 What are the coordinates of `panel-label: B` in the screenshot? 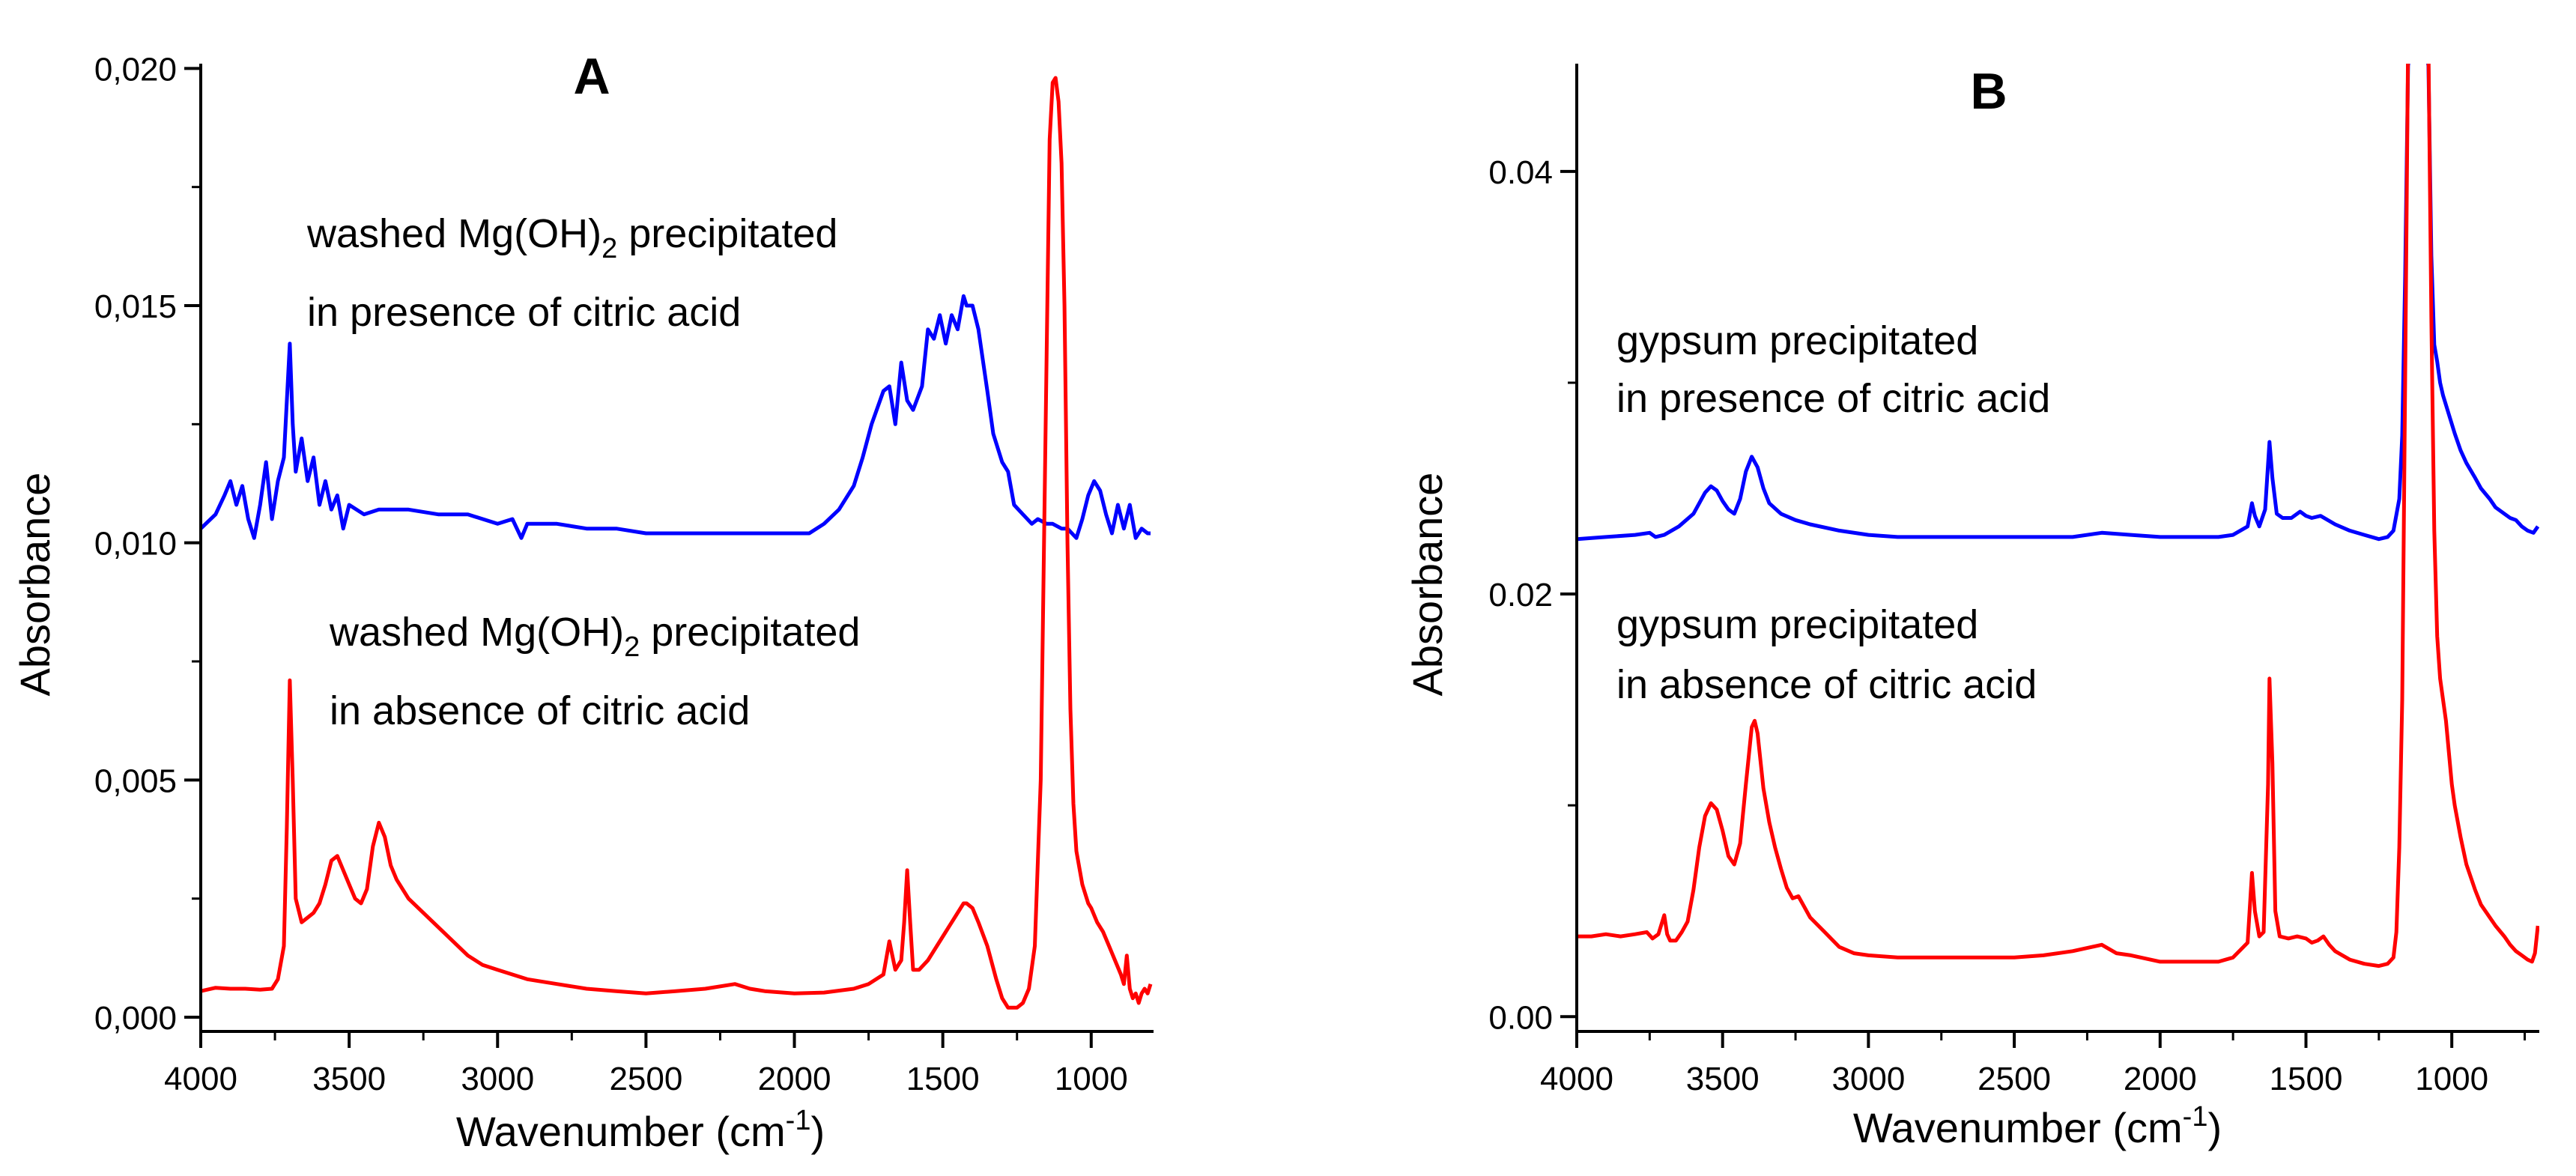 It's located at (1988, 91).